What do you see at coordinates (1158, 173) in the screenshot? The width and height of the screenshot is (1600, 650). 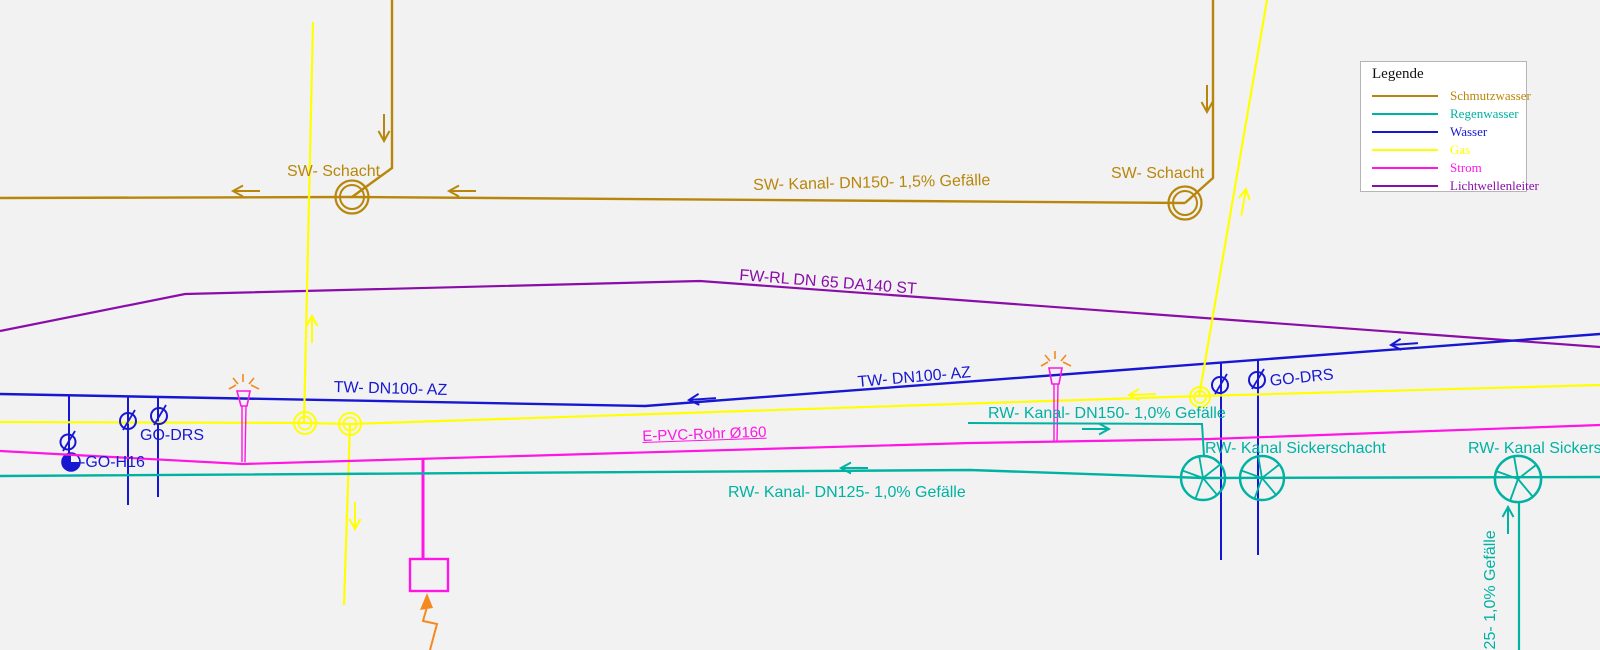 I see `label-sw-schacht-right: SW- Schacht` at bounding box center [1158, 173].